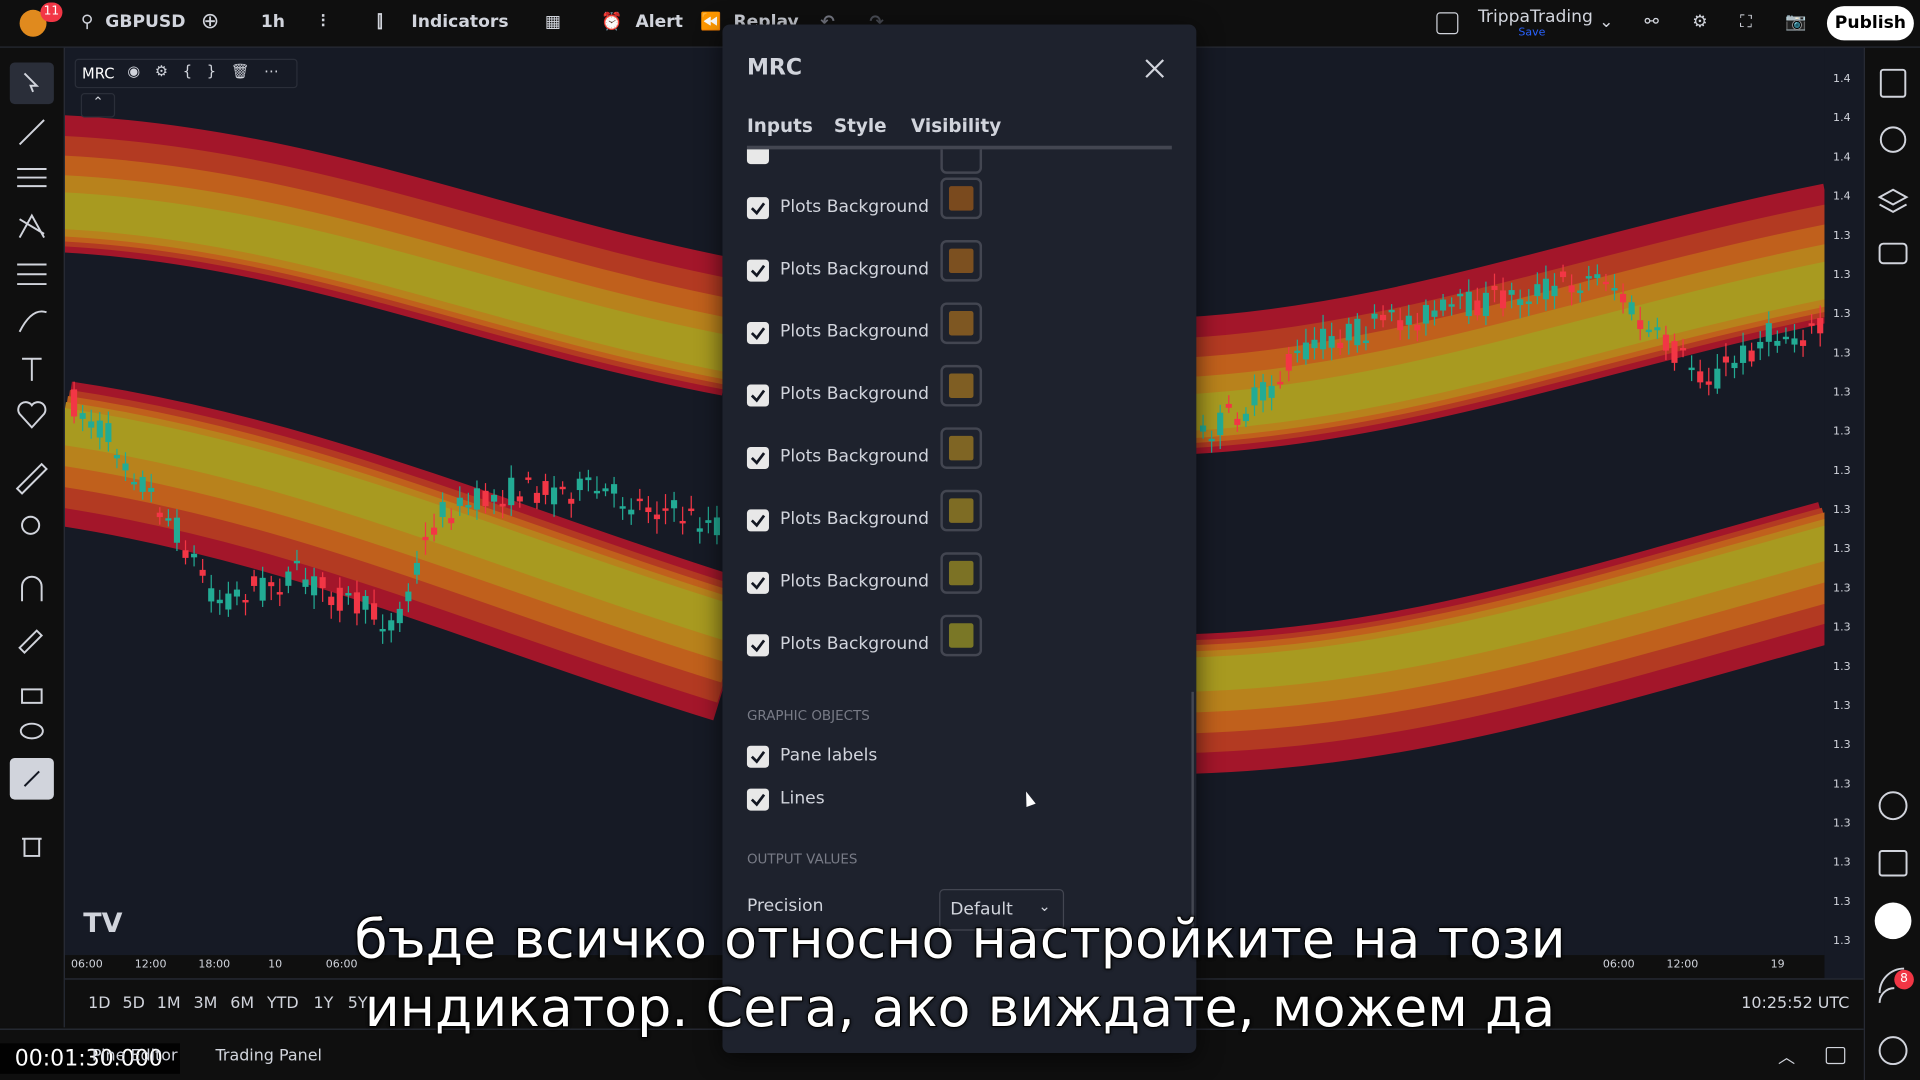 This screenshot has height=1080, width=1920. What do you see at coordinates (272, 22) in the screenshot?
I see `interval: 1h` at bounding box center [272, 22].